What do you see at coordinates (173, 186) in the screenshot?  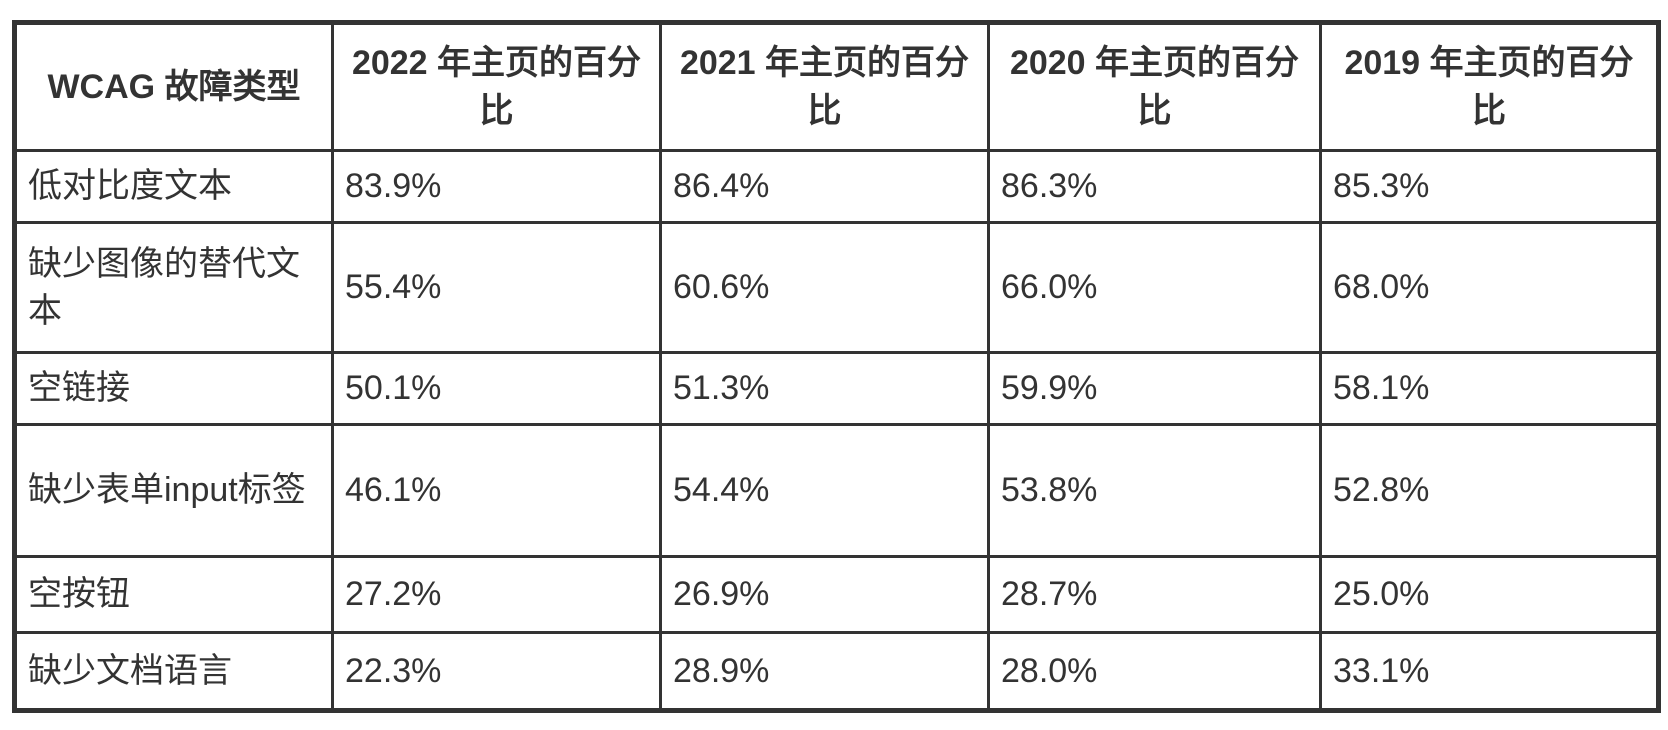 I see `row-label: 低对比度文本` at bounding box center [173, 186].